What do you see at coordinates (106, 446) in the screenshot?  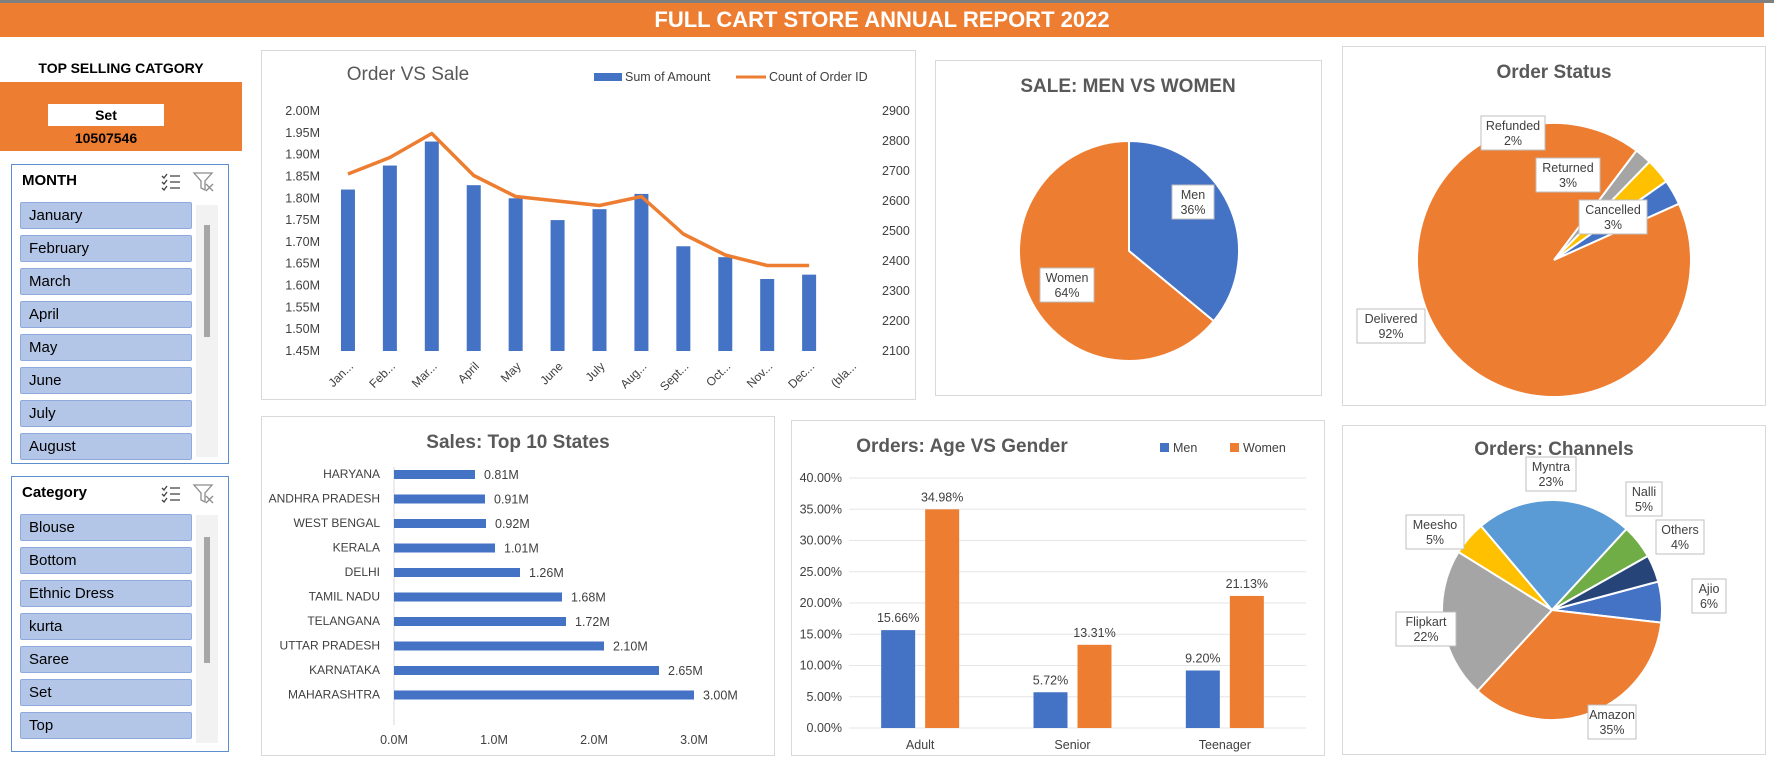 I see `month-item-august: August` at bounding box center [106, 446].